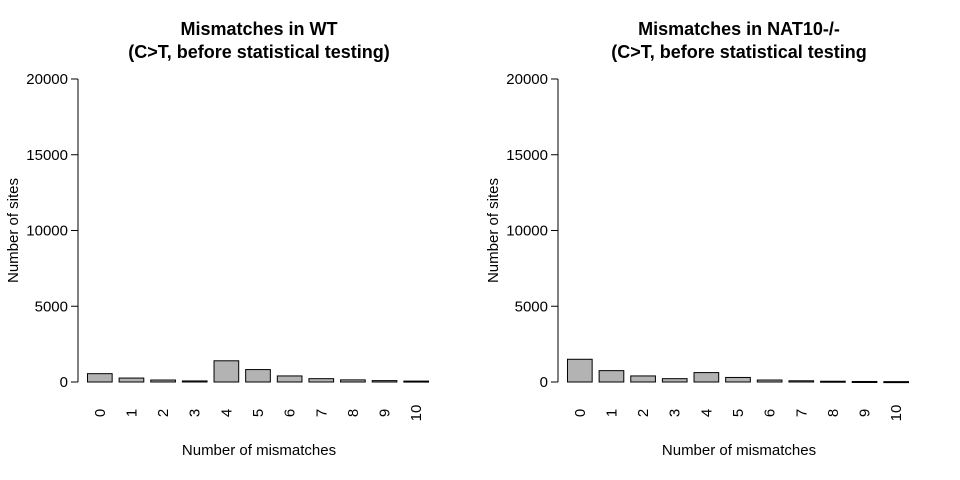 Image resolution: width=960 pixels, height=480 pixels. What do you see at coordinates (739, 29) in the screenshot?
I see `chart-title: Mismatches in NAT10-/-` at bounding box center [739, 29].